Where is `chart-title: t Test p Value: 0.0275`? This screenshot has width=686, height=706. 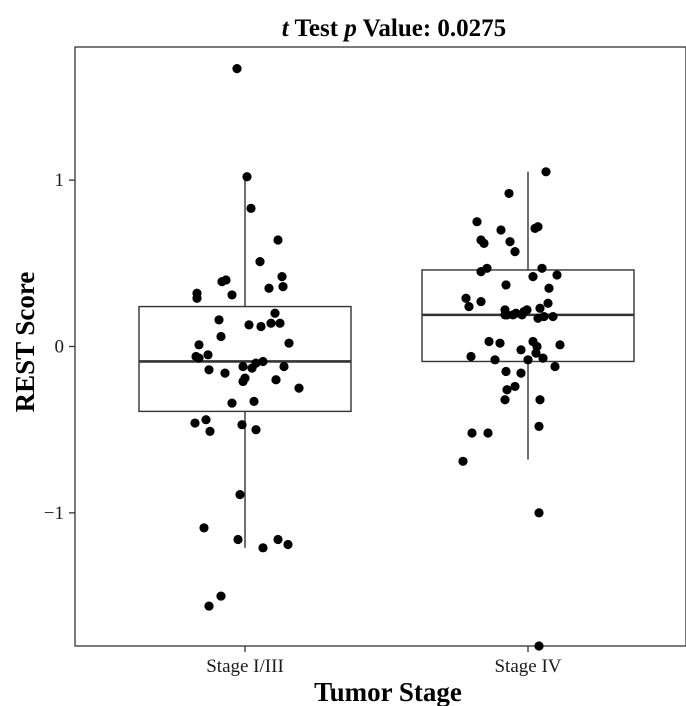
chart-title: t Test p Value: 0.0275 is located at coordinates (394, 28).